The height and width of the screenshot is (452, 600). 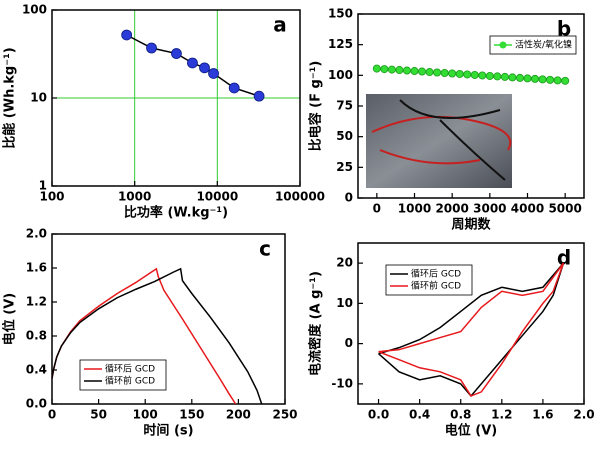 What do you see at coordinates (36, 404) in the screenshot?
I see `y-tick-label: 0.0` at bounding box center [36, 404].